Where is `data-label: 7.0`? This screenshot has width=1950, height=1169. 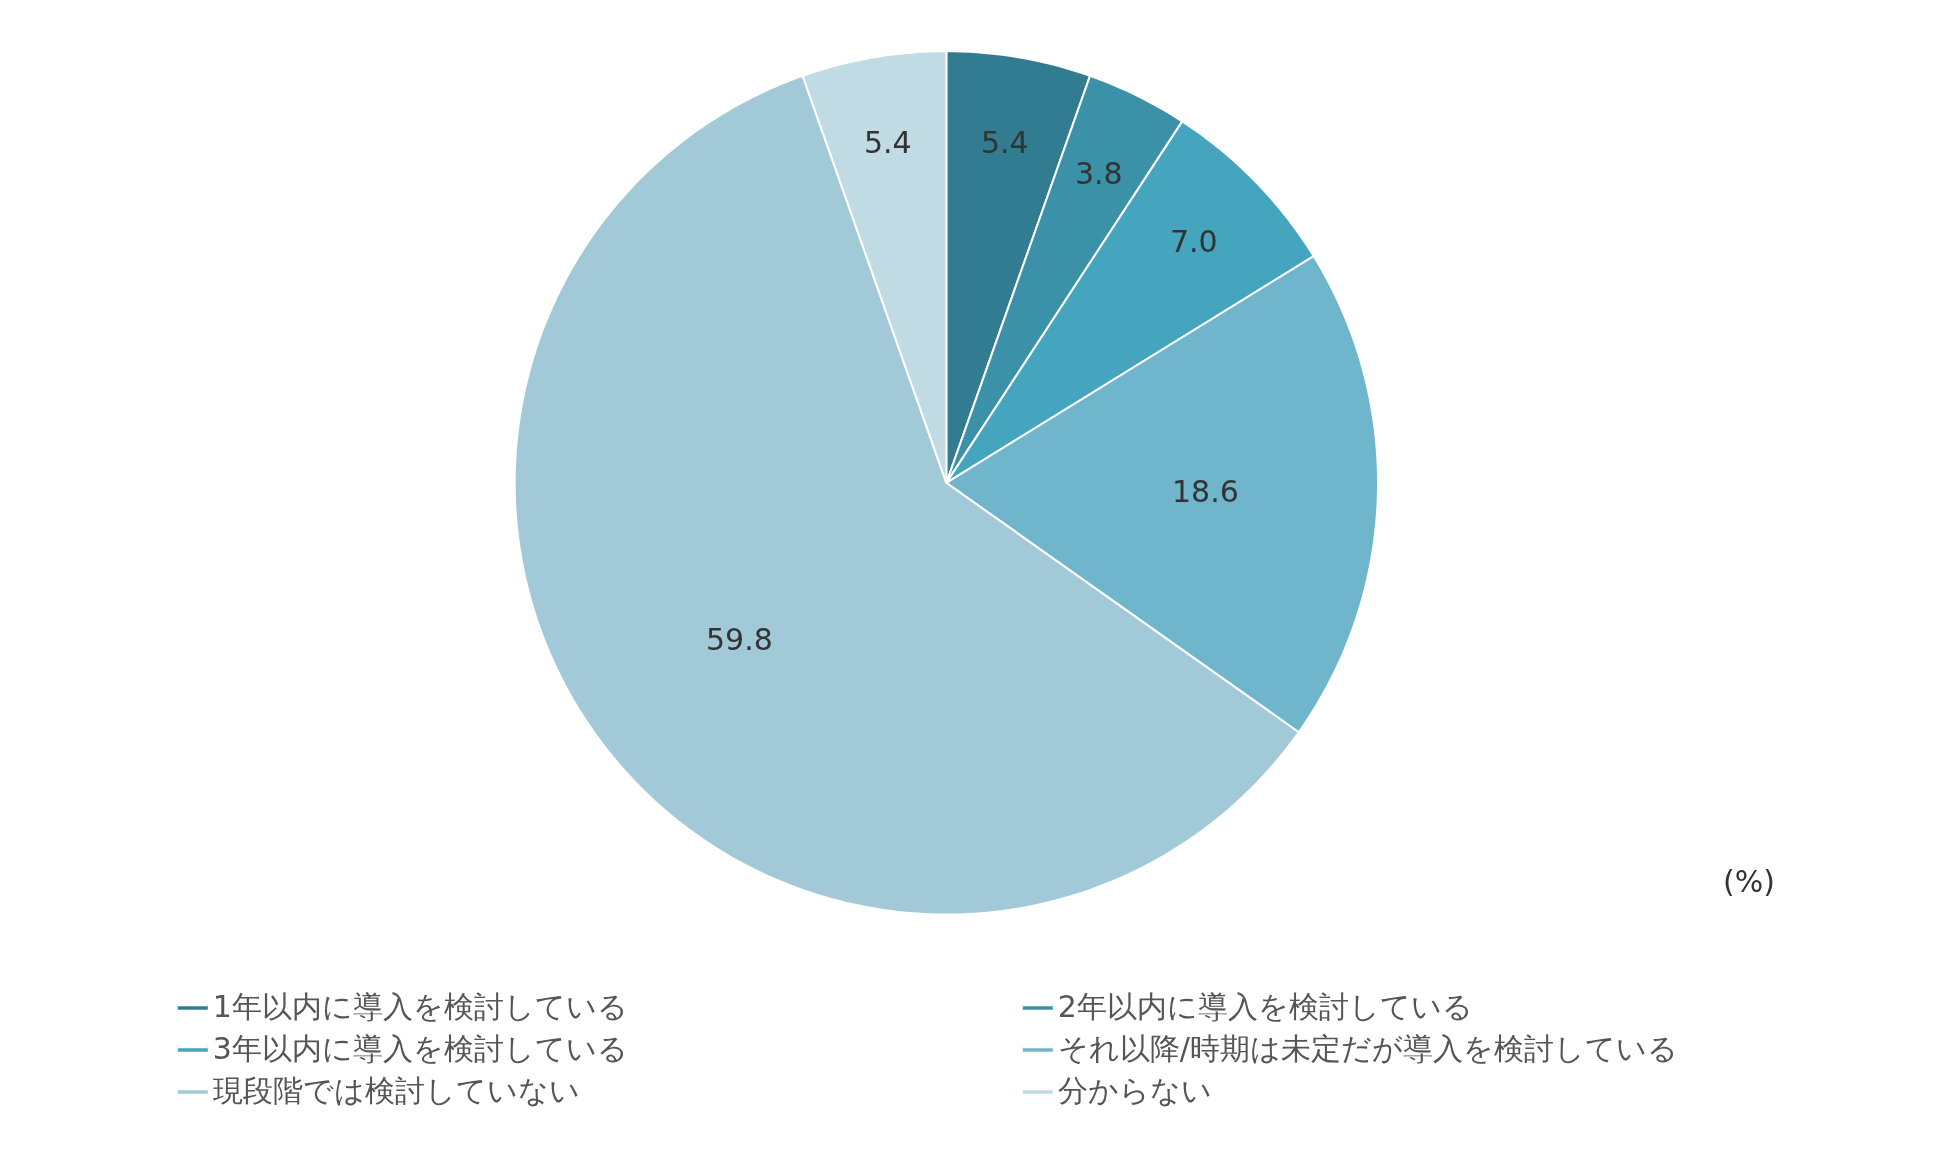
data-label: 7.0 is located at coordinates (1194, 241).